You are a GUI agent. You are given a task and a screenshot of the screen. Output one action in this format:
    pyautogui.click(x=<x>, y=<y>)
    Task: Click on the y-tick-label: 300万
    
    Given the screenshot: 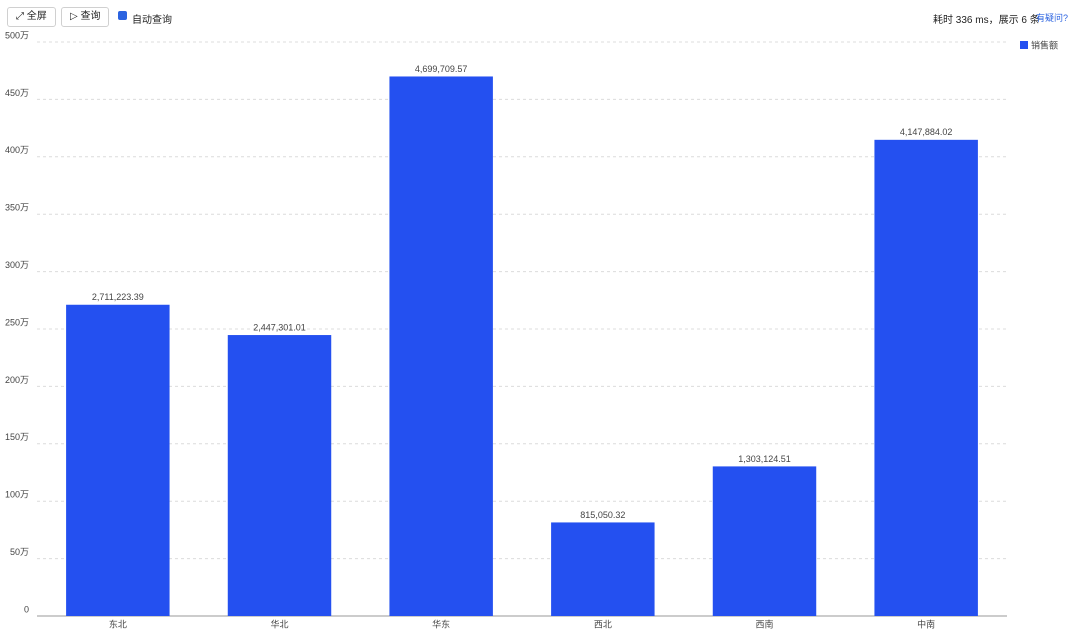 What is the action you would take?
    pyautogui.click(x=17, y=265)
    